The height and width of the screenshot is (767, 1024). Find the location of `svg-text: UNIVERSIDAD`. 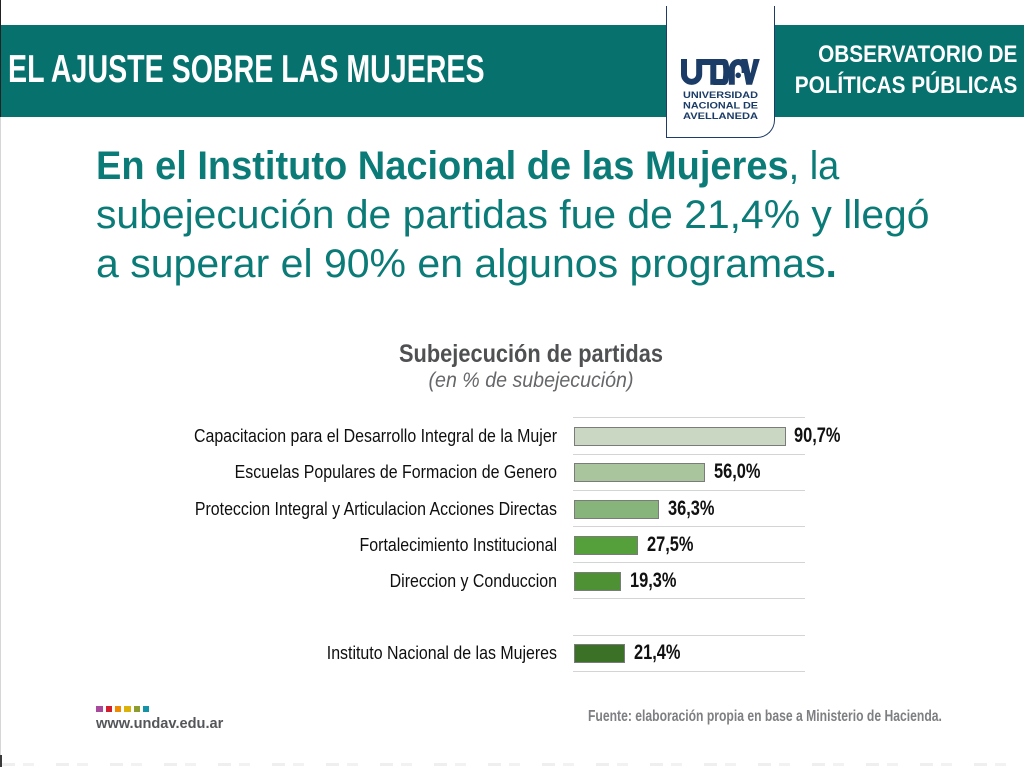

svg-text: UNIVERSIDAD is located at coordinates (720, 95).